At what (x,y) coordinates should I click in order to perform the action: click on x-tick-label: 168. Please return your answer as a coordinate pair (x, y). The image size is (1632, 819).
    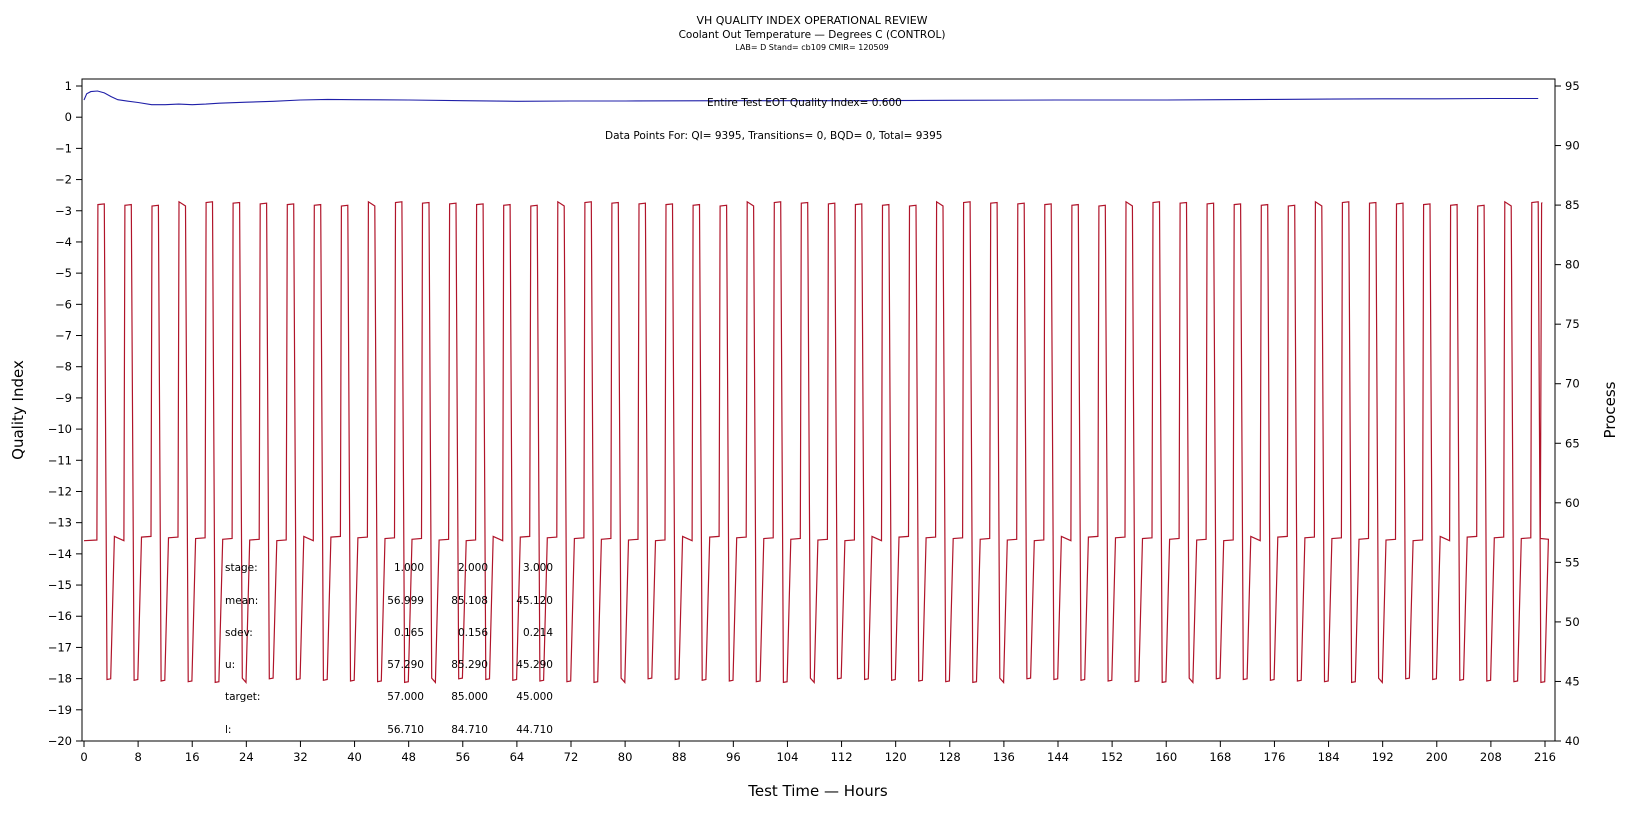
    Looking at the image, I should click on (1220, 757).